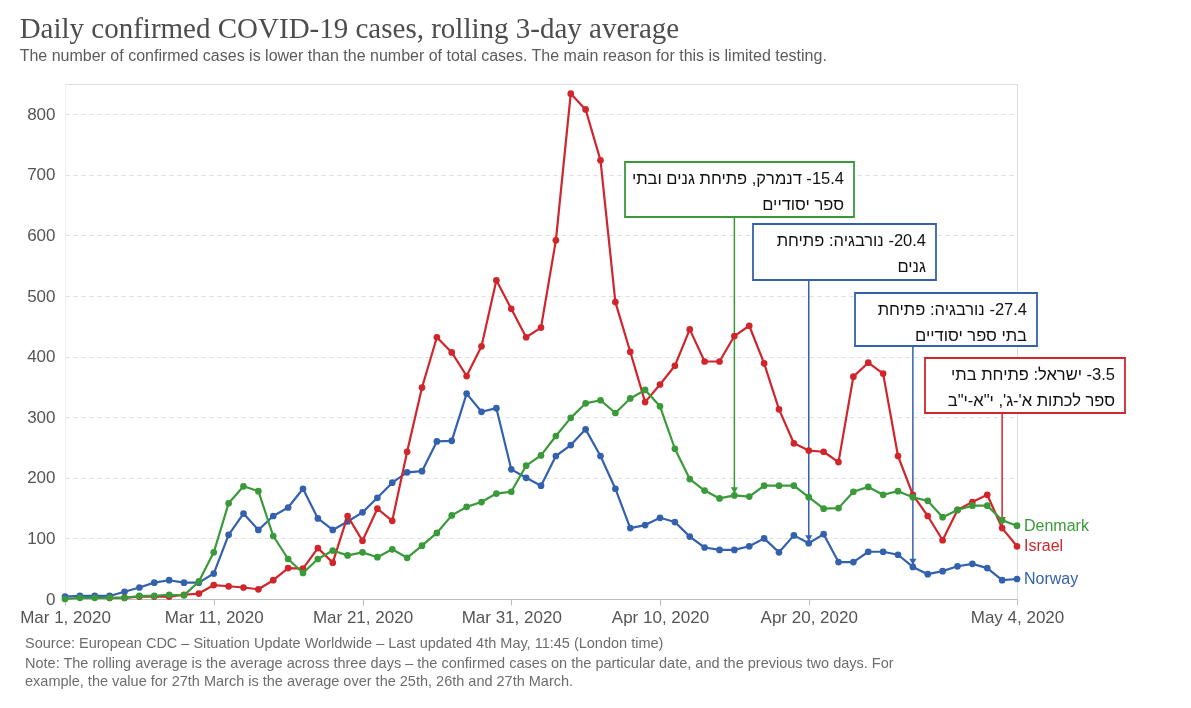 This screenshot has width=1191, height=708. What do you see at coordinates (1031, 387) in the screenshot?
I see `annotation: 3.5- ישראל: פתיחת בתי ספר לכתות א'-ג', י"א-י"ב` at bounding box center [1031, 387].